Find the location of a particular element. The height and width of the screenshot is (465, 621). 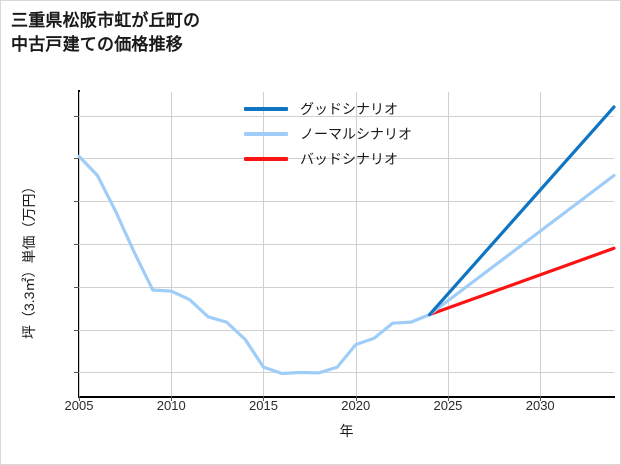

legend-item: バッドシナリオ is located at coordinates (349, 158).